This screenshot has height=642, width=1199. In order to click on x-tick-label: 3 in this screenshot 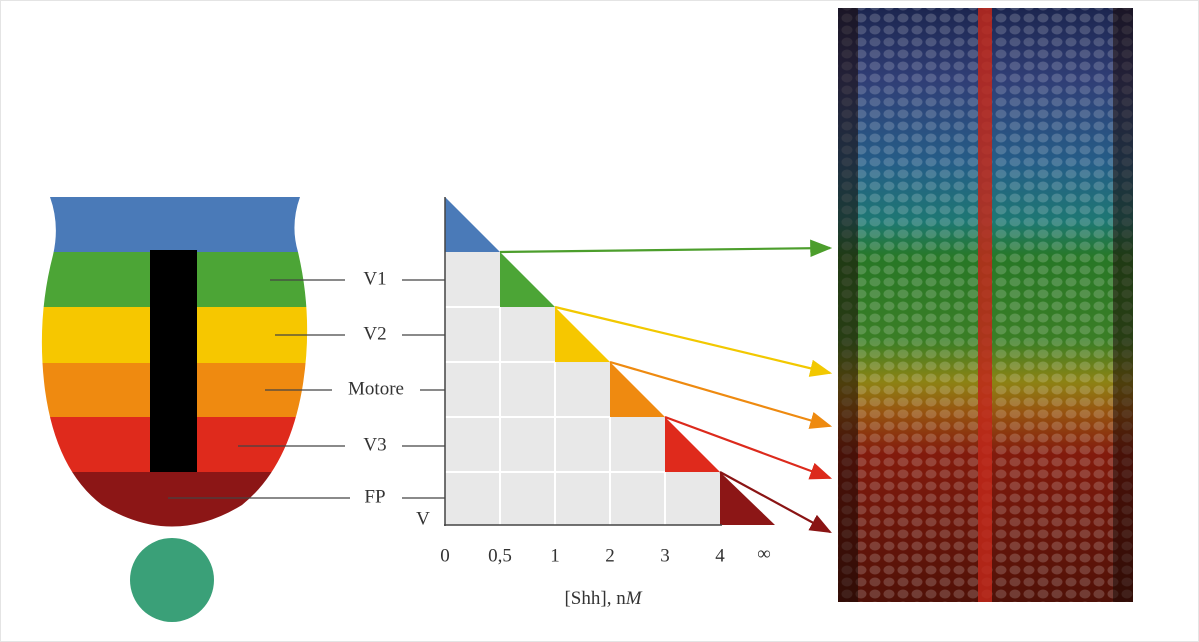, I will do `click(665, 555)`.